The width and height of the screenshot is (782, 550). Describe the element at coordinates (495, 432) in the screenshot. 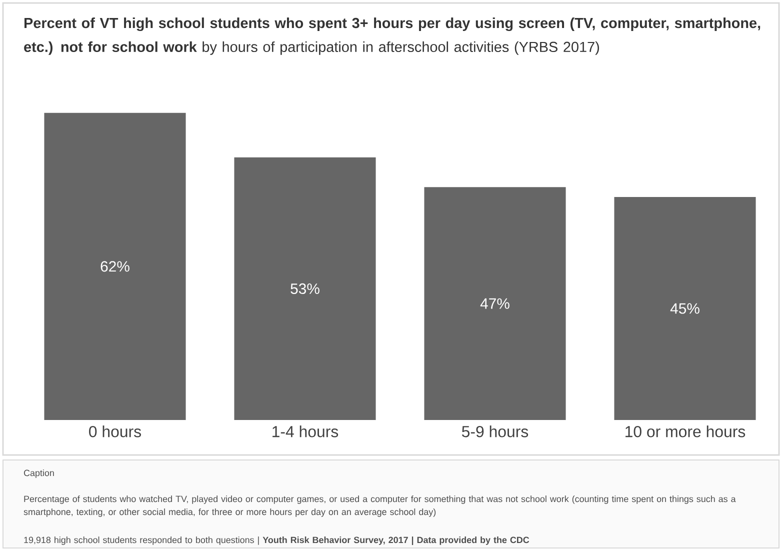

I see `x-tick-label: 5-9 hours` at that location.